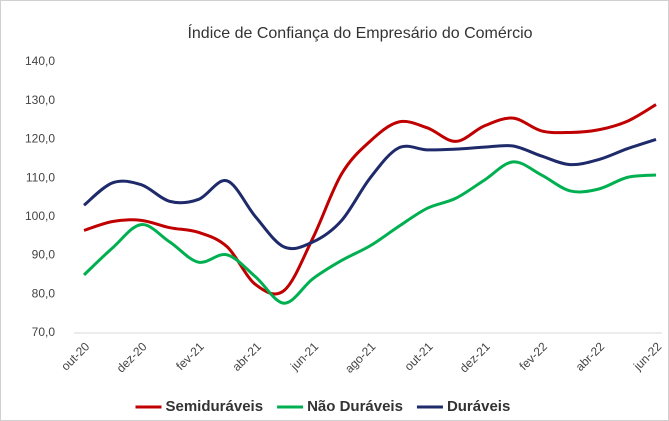  I want to click on y-tick-label: 70,0, so click(44, 332).